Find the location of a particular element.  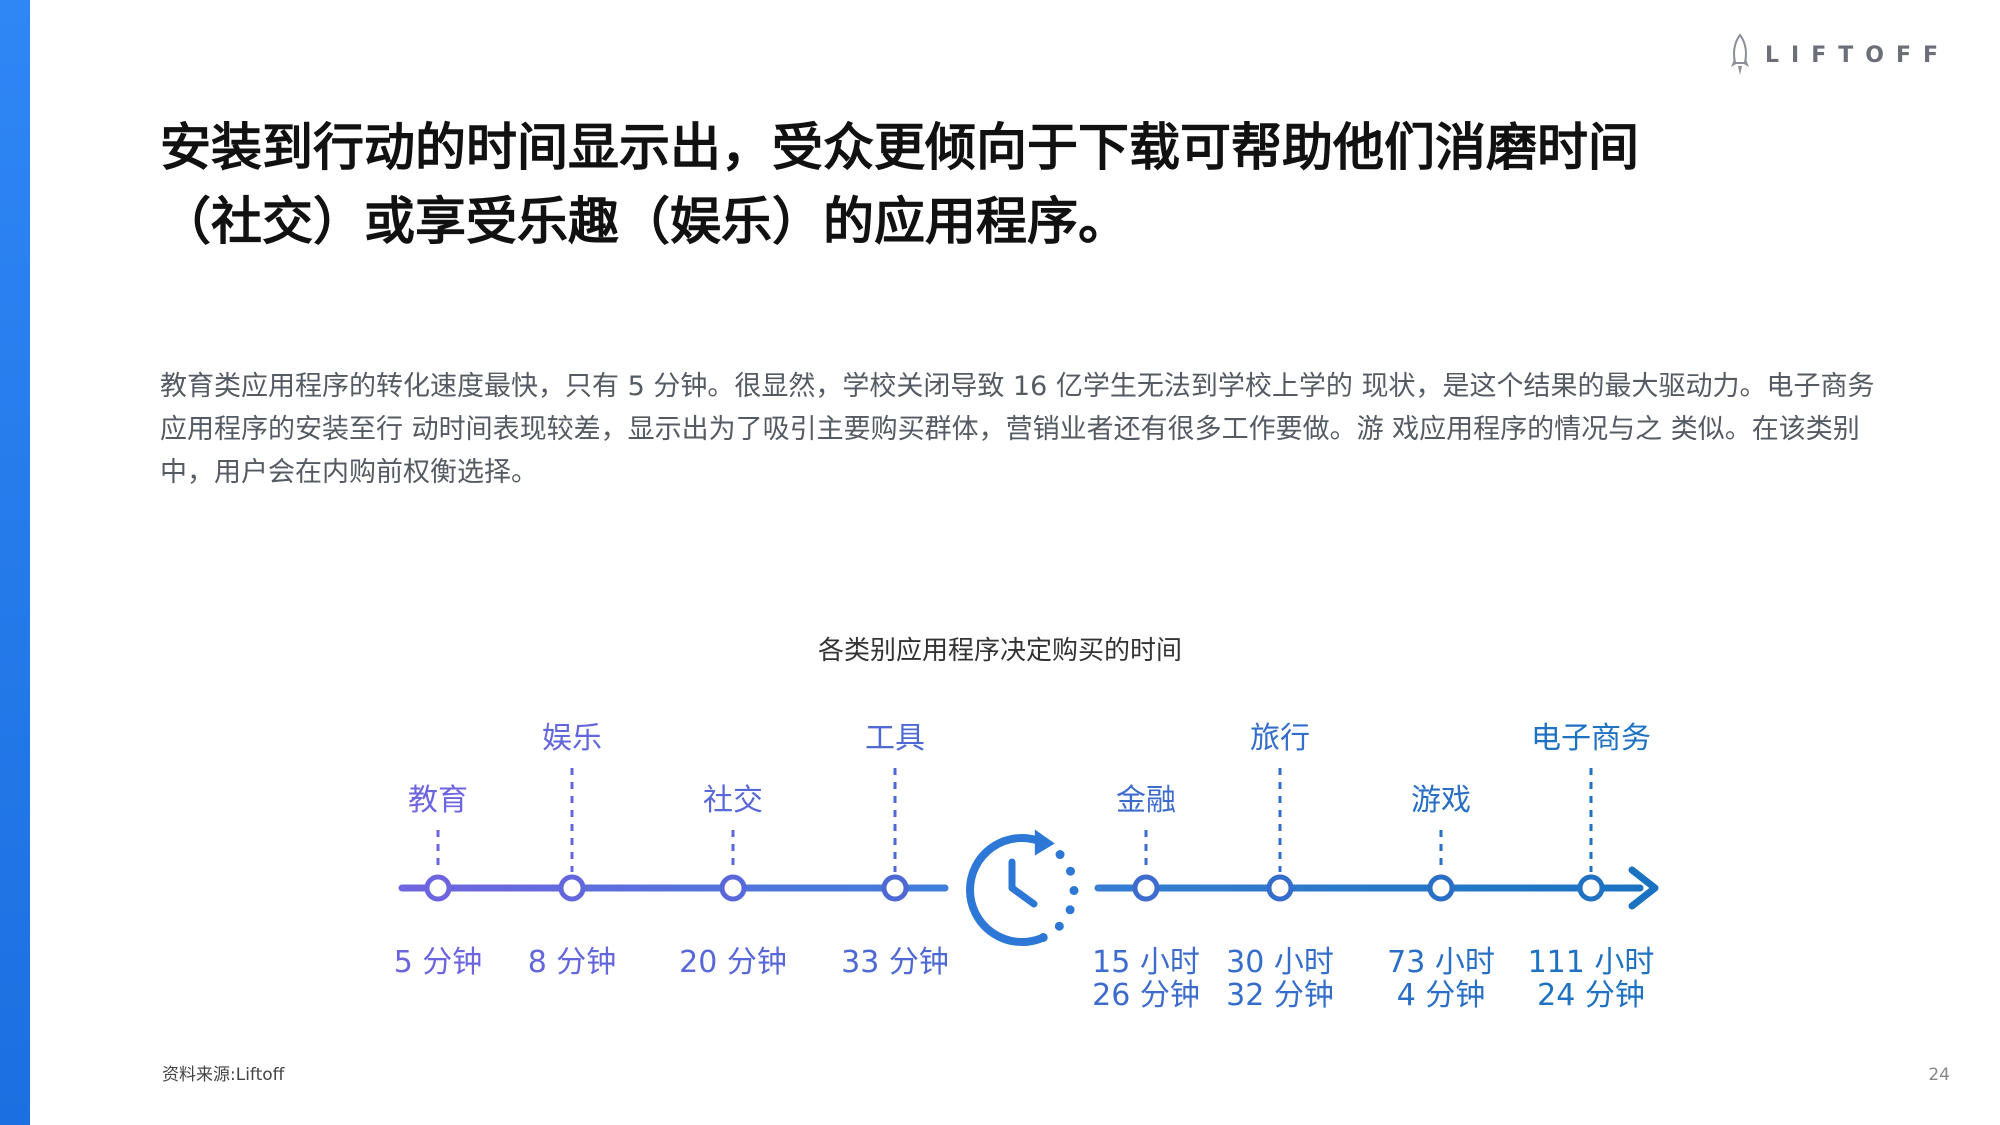

timeline-category-label: 旅行 is located at coordinates (1280, 738).